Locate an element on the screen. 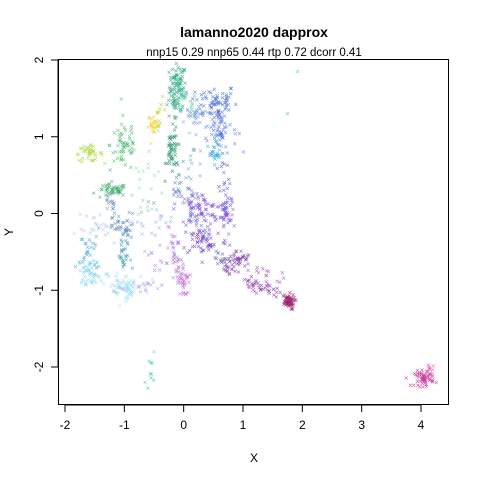  x-axis-label: X is located at coordinates (254, 458).